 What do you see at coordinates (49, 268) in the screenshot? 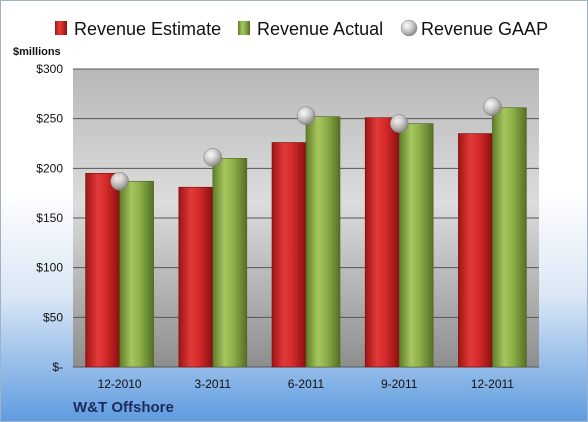
I see `y-tick-label: $100` at bounding box center [49, 268].